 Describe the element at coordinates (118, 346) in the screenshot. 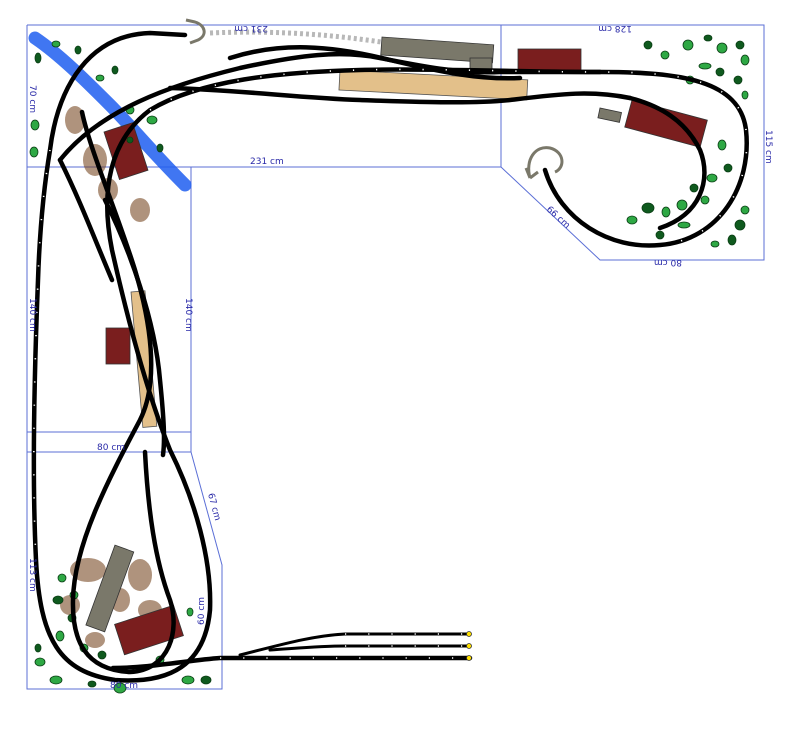

I see `red-building-left` at that location.